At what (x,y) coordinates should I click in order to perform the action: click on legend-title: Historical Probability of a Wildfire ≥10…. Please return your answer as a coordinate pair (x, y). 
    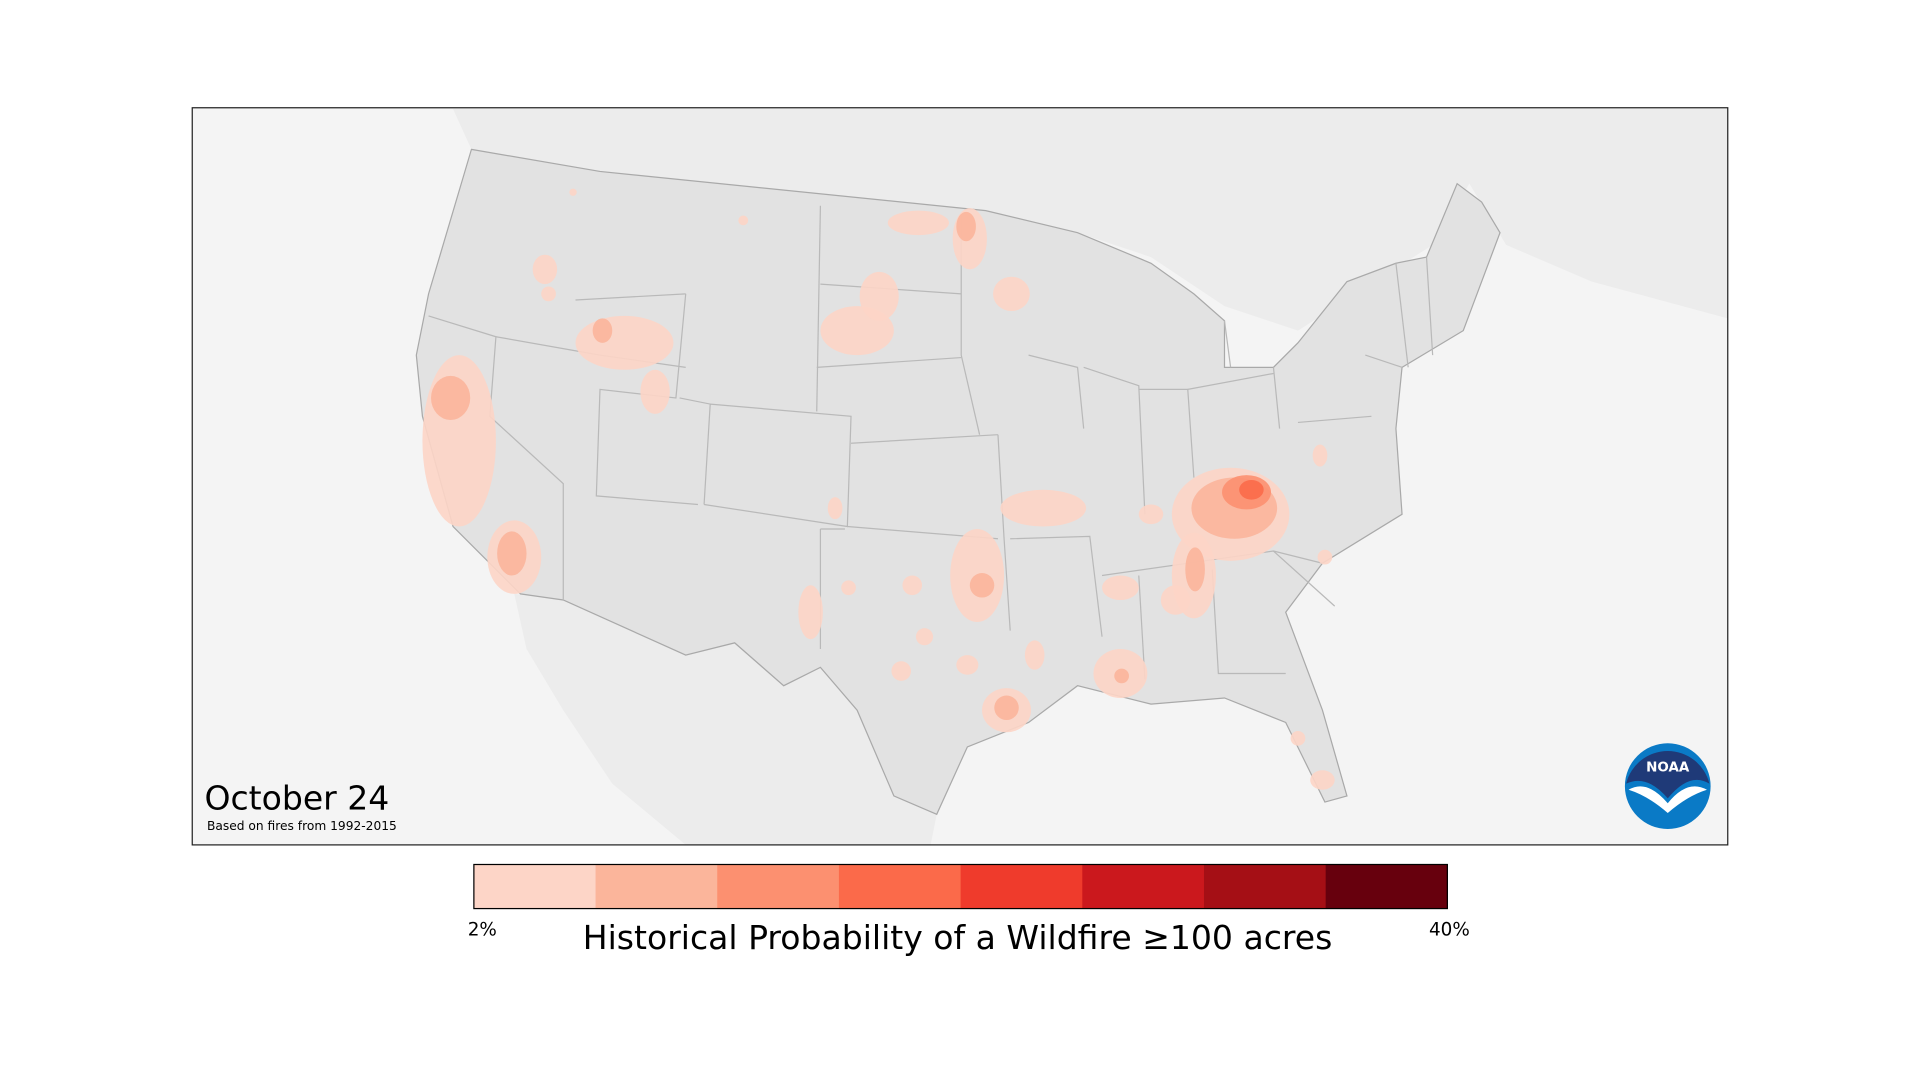
    Looking at the image, I should click on (958, 937).